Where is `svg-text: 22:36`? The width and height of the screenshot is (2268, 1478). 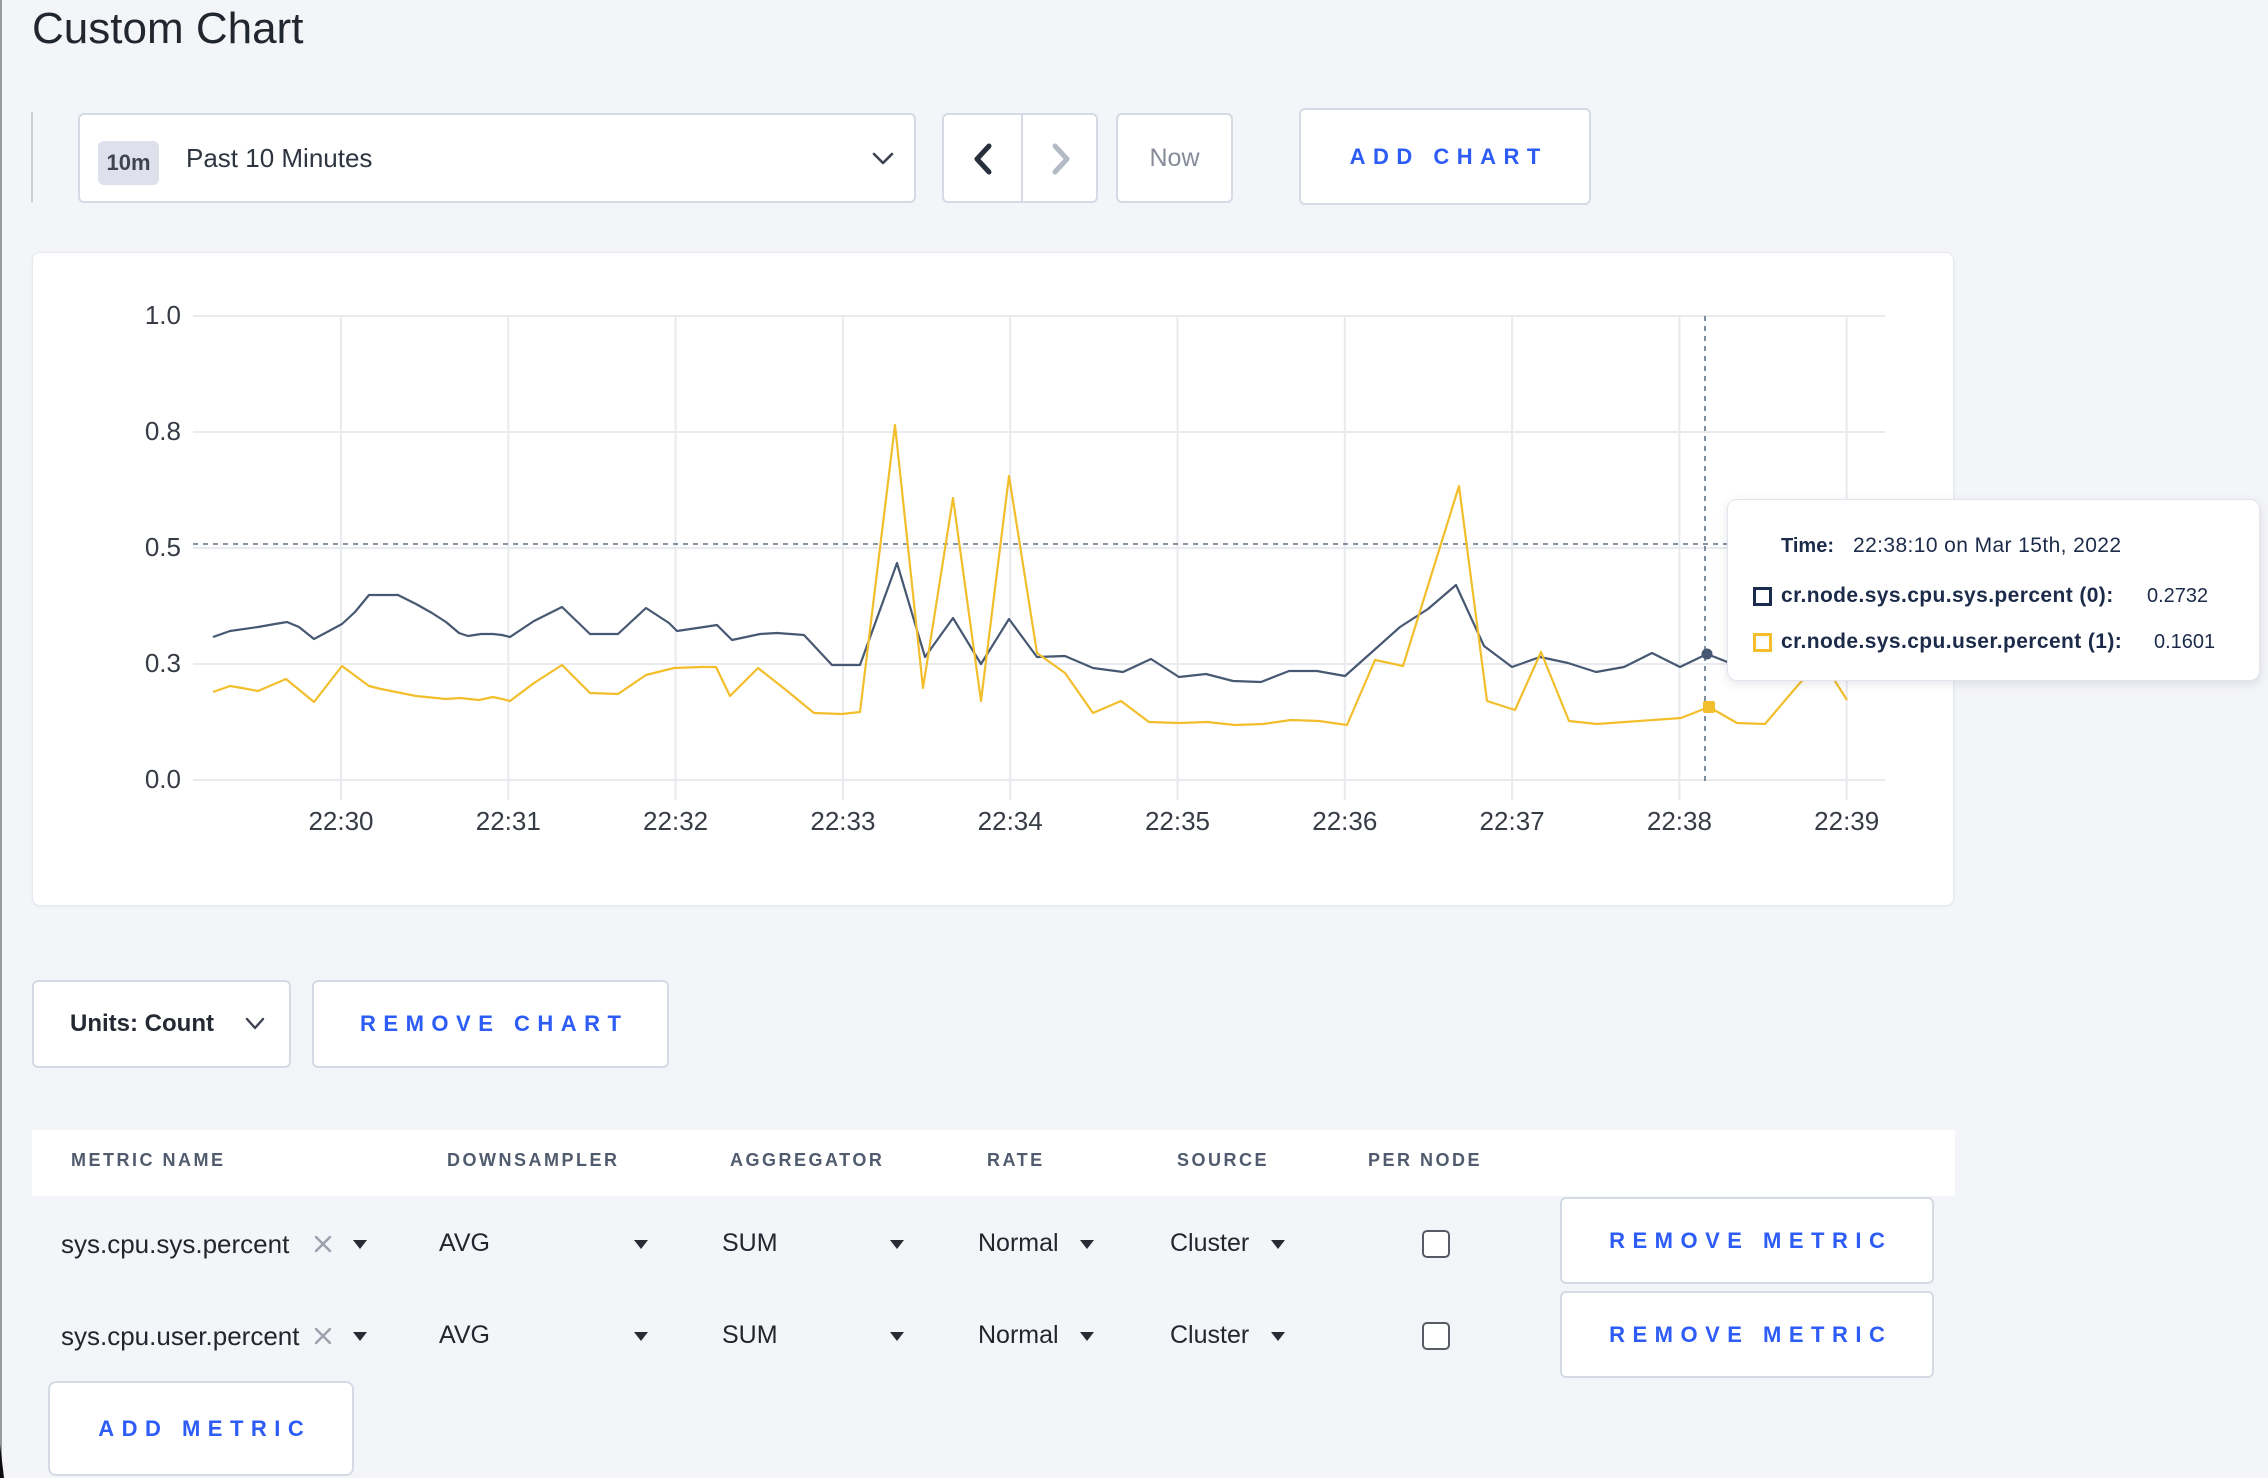 svg-text: 22:36 is located at coordinates (1344, 821).